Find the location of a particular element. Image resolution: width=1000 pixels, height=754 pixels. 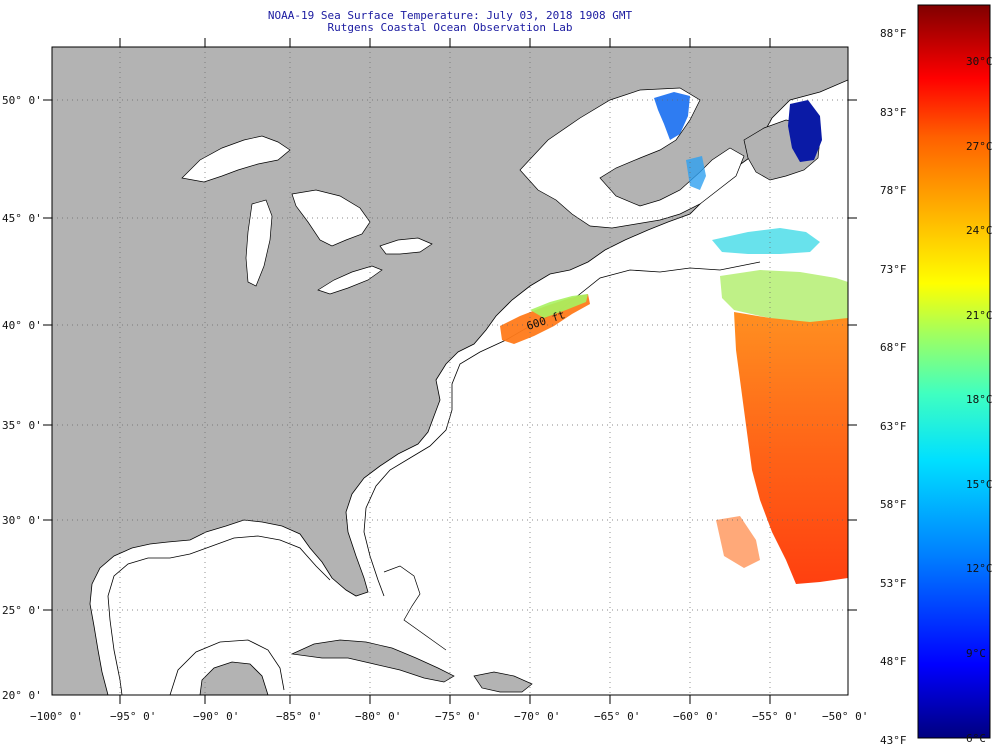

lake-ontario is located at coordinates (406, 246).